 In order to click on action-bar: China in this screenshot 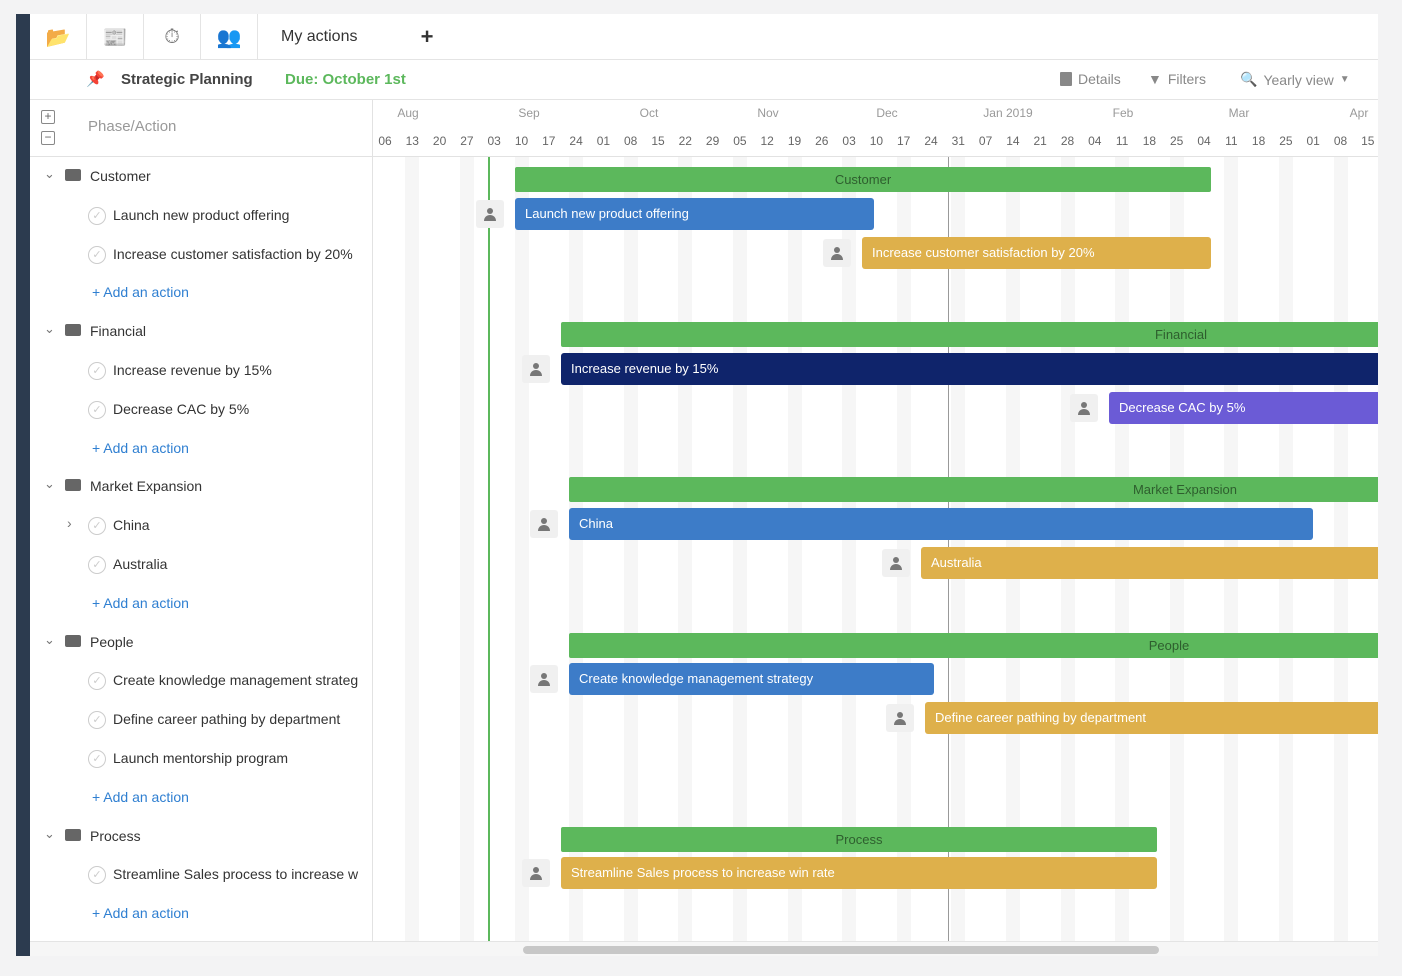, I will do `click(941, 524)`.